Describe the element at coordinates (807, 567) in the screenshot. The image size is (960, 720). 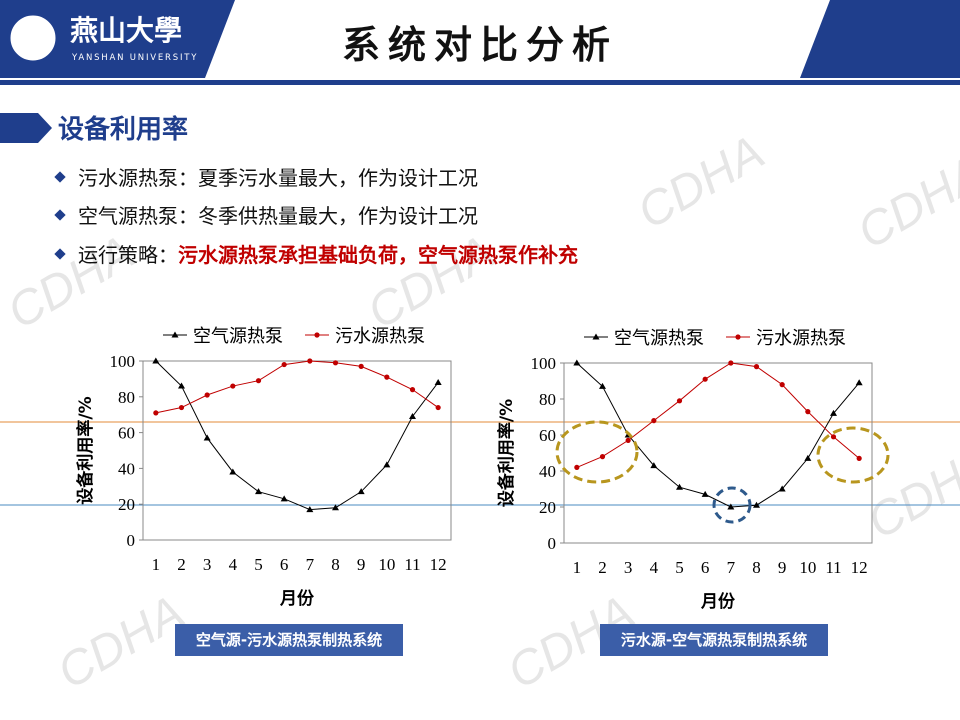
I see `x-tick-label: 10` at that location.